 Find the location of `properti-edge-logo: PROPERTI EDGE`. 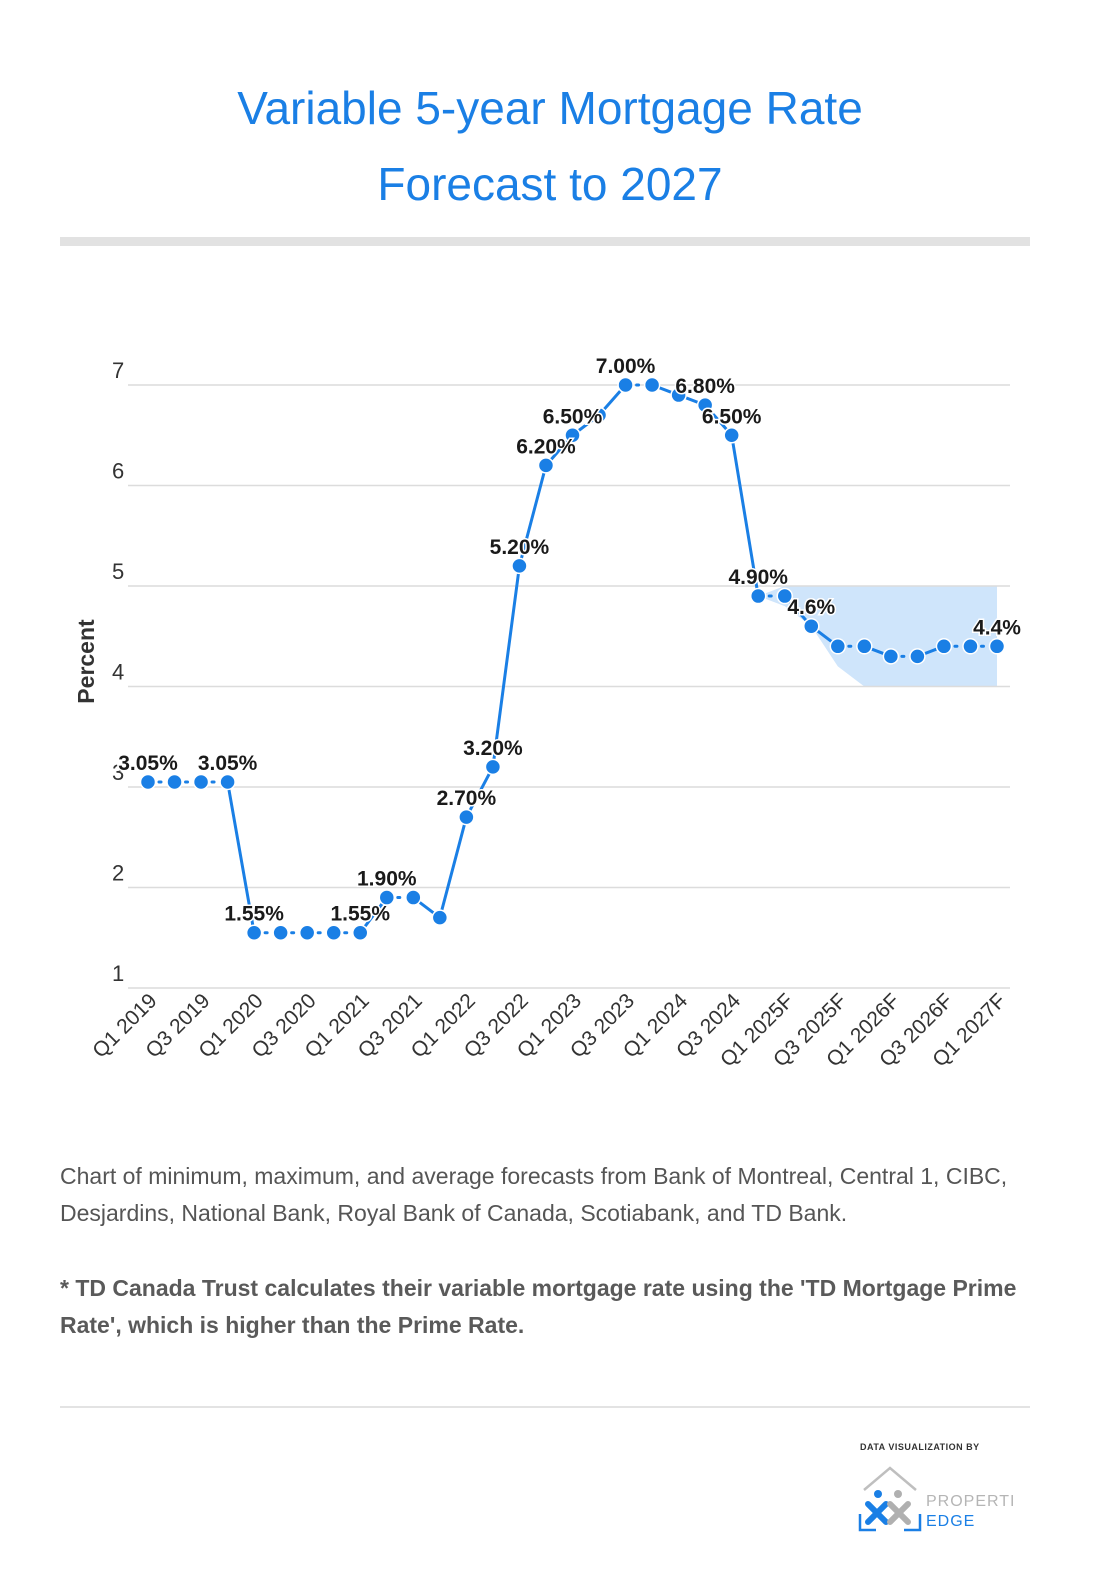

properti-edge-logo: PROPERTI EDGE is located at coordinates (937, 1499).